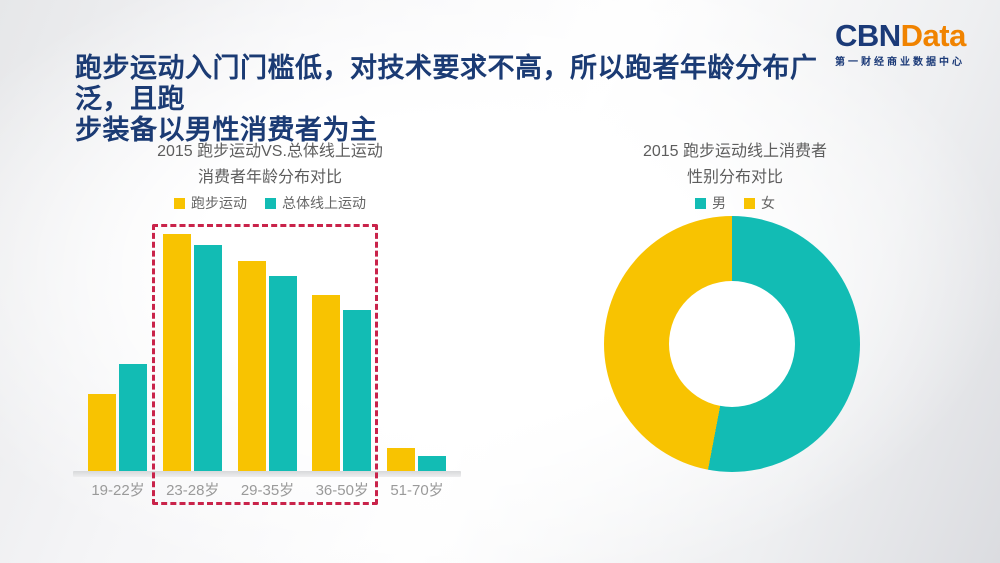  Describe the element at coordinates (719, 203) in the screenshot. I see `legend-label: 男` at that location.